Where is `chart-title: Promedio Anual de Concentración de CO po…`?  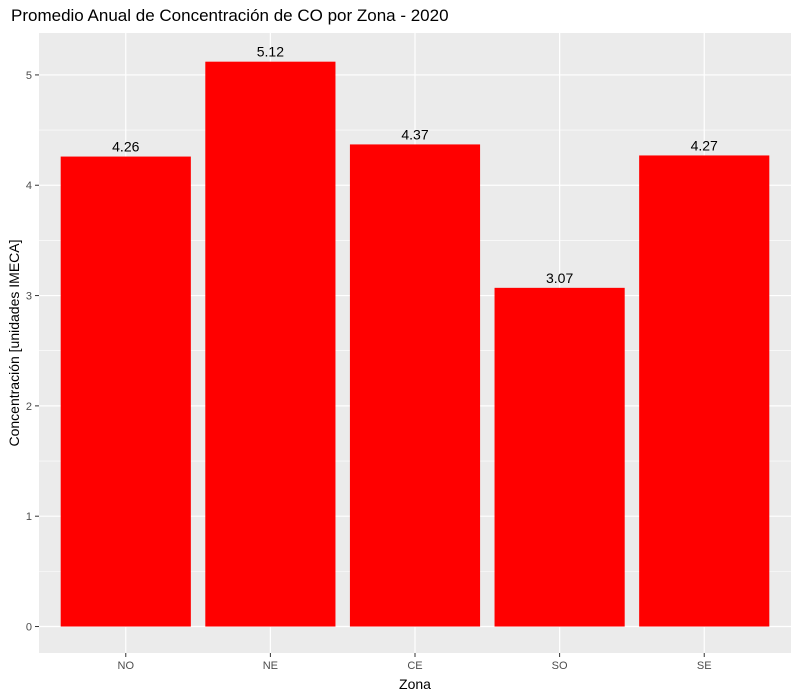 chart-title: Promedio Anual de Concentración de CO po… is located at coordinates (230, 15).